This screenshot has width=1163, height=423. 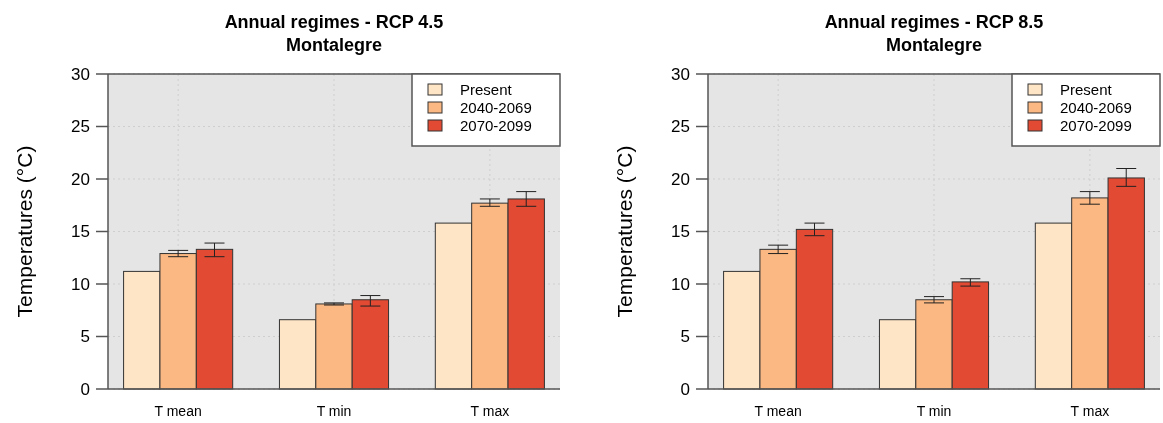 I want to click on chart-title: Annual regimes - RCP 4.5, so click(x=334, y=22).